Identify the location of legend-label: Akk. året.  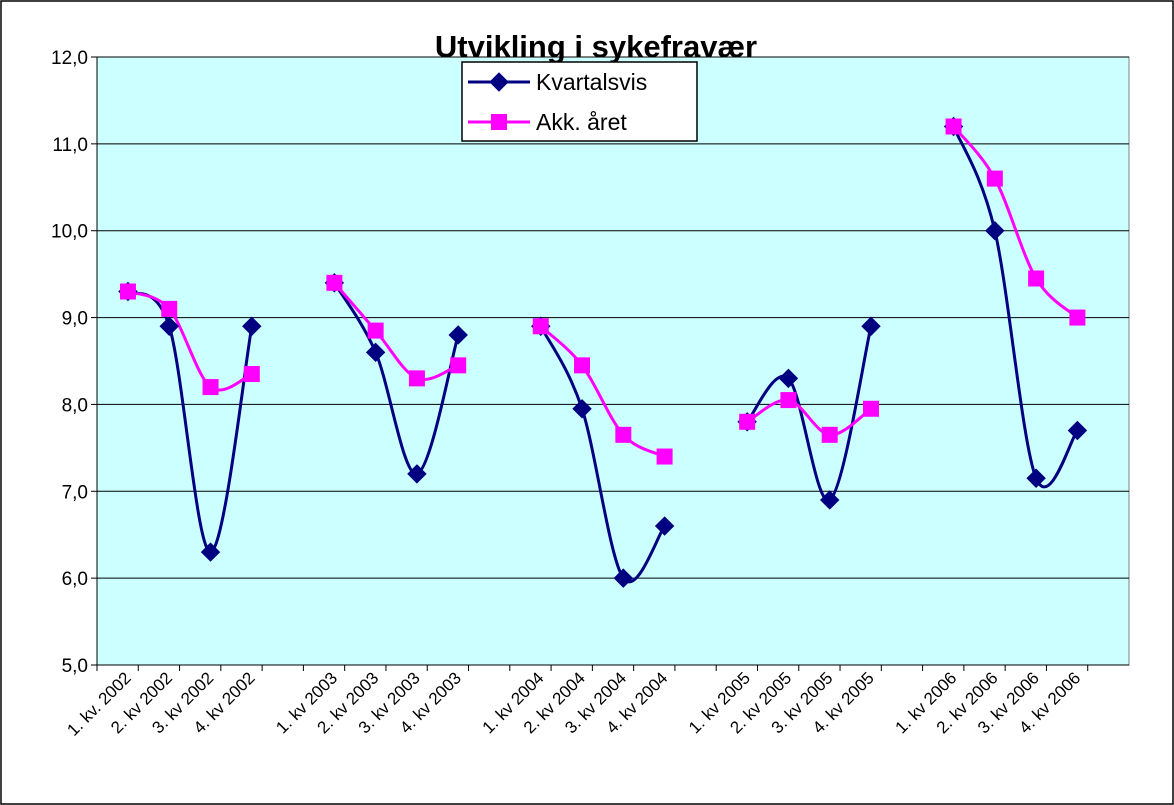
(581, 122).